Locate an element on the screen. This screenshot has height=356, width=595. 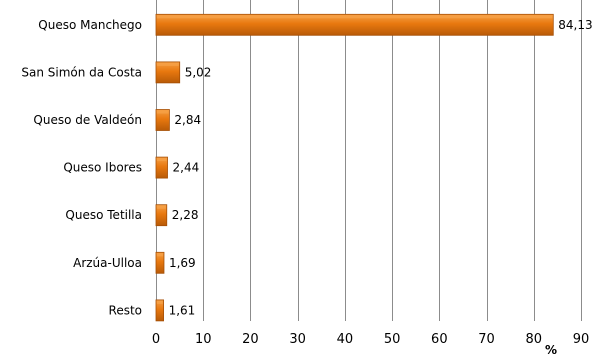
bar-queso-manchego is located at coordinates (354, 24).